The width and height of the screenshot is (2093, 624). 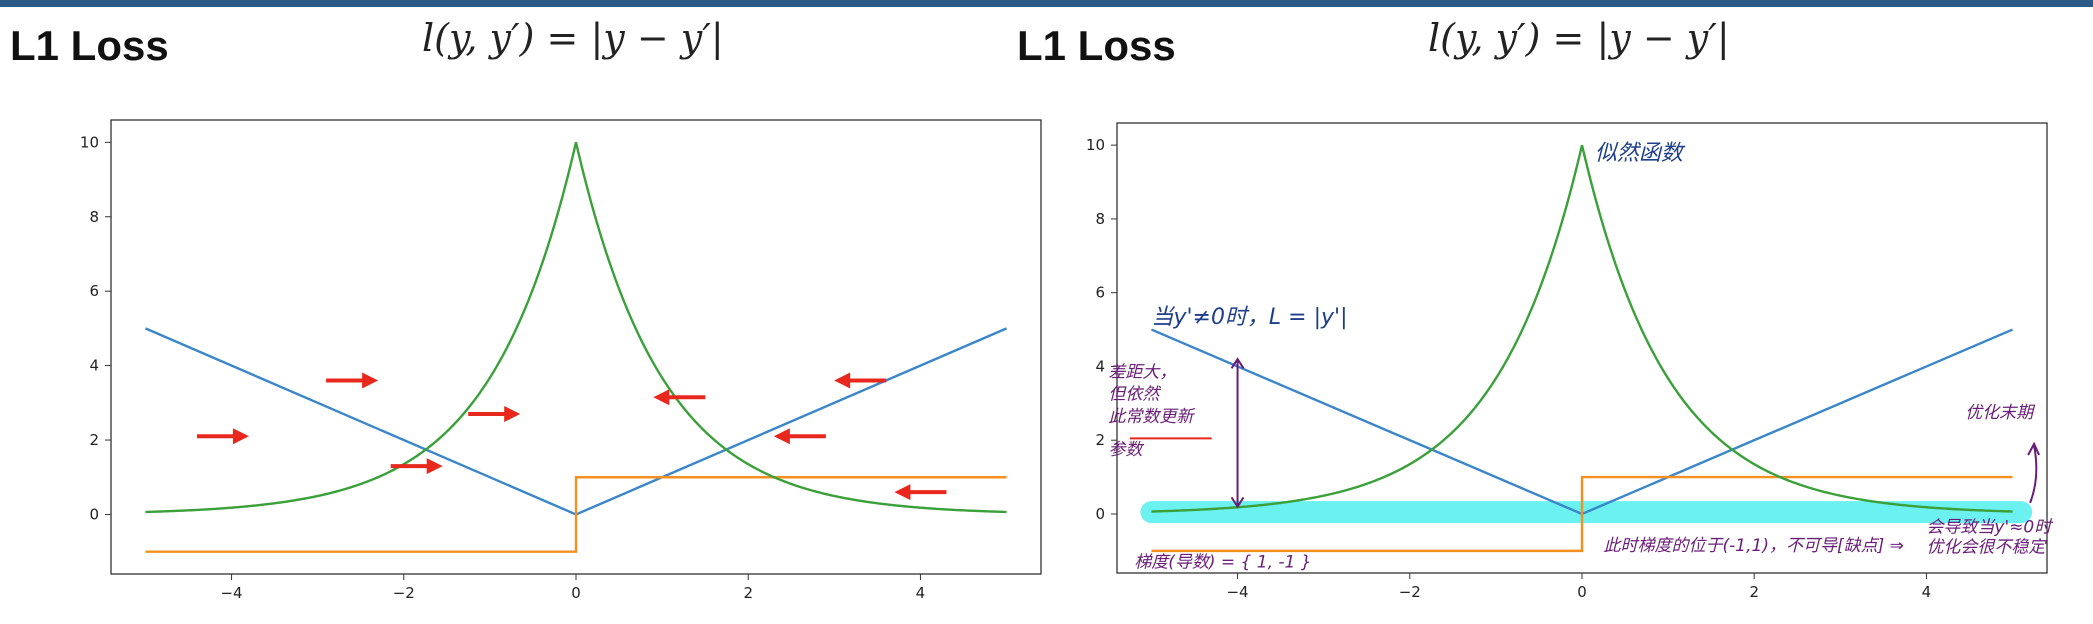 I want to click on handwritten-note: 优化会很不稳定, so click(x=1986, y=548).